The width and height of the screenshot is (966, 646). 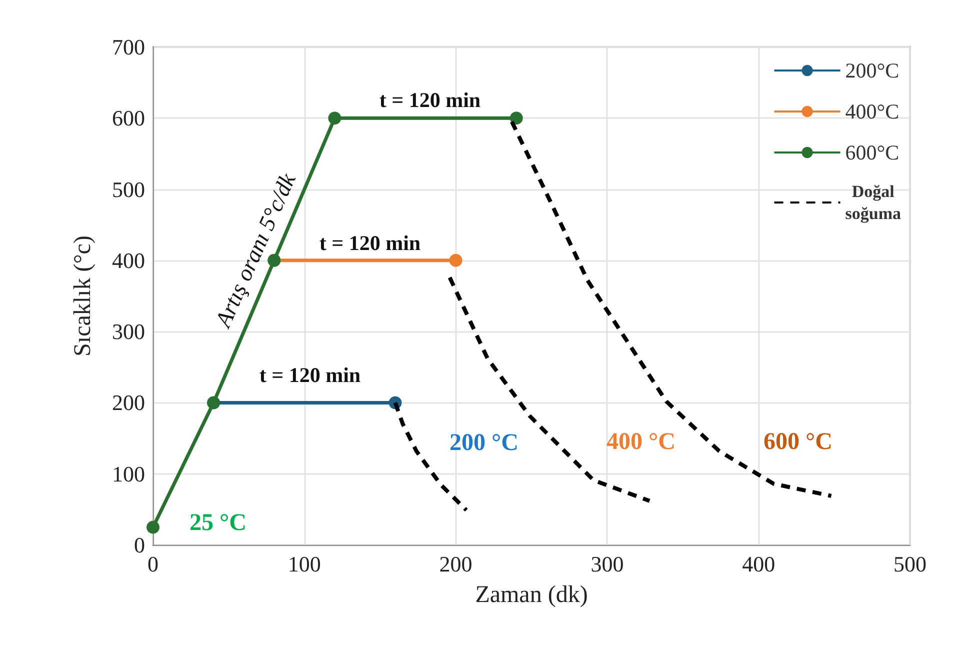 I want to click on annotation: 25 °C, so click(x=218, y=523).